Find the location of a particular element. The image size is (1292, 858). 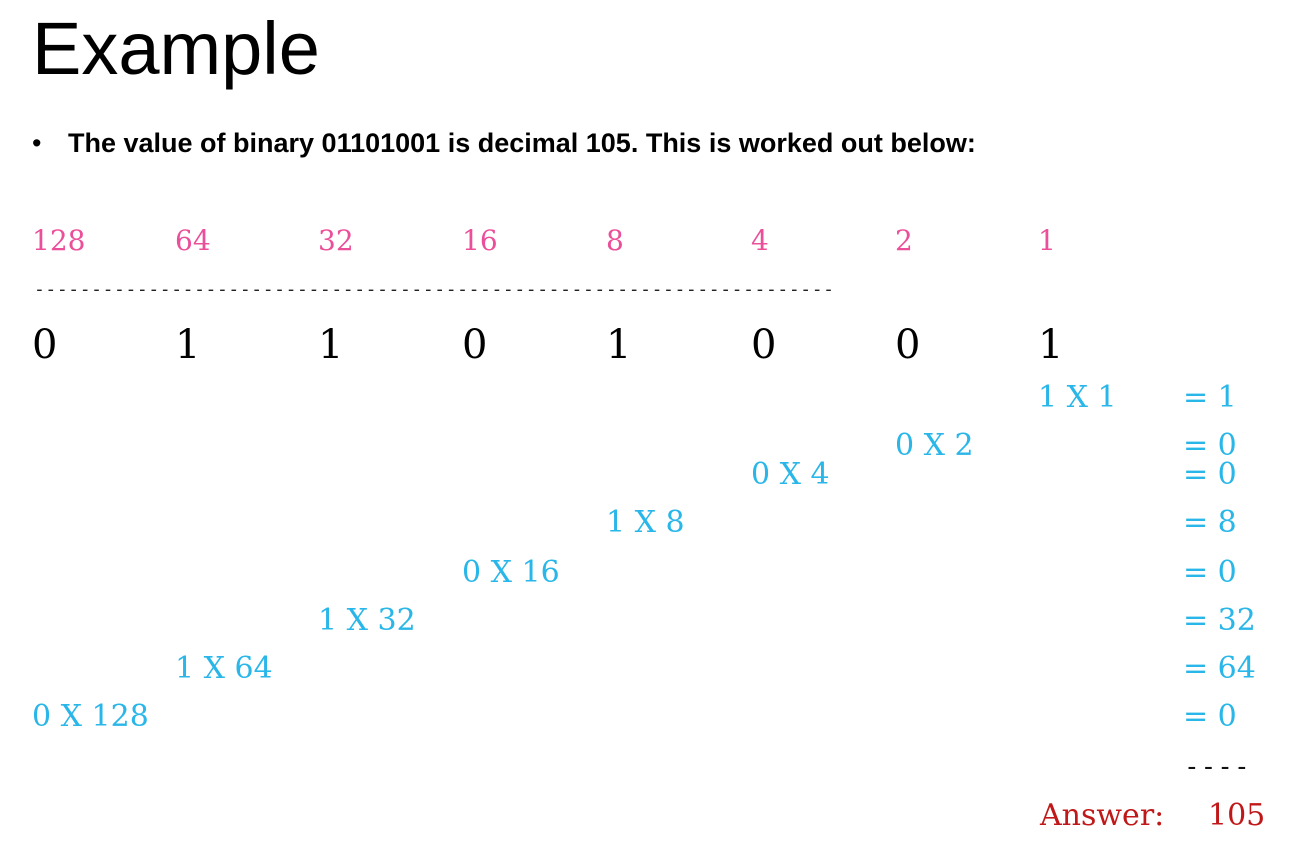

working-result: = 64 is located at coordinates (1219, 668).